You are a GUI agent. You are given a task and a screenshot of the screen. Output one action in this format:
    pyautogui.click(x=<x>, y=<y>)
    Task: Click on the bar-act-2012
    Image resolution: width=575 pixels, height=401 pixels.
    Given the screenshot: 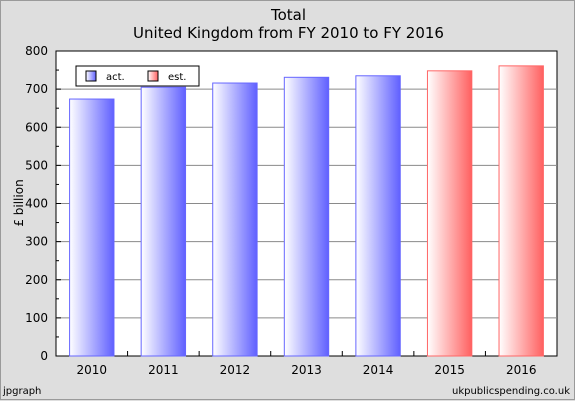 What is the action you would take?
    pyautogui.click(x=235, y=219)
    